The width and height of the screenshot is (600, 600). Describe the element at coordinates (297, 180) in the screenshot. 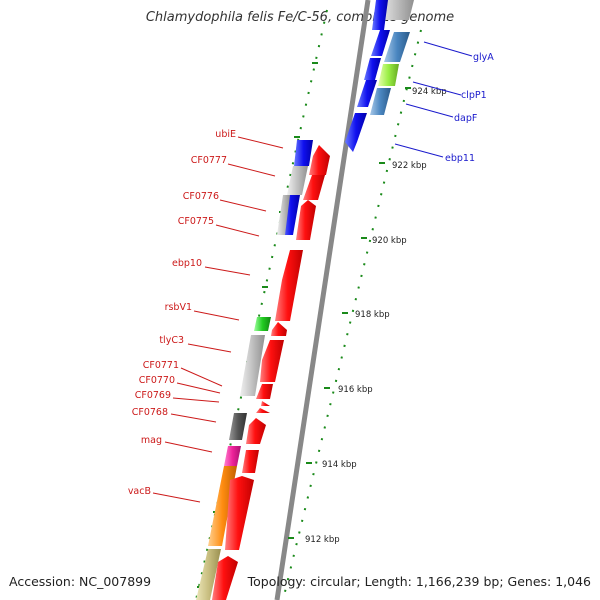

I see `gene-CF0777` at that location.